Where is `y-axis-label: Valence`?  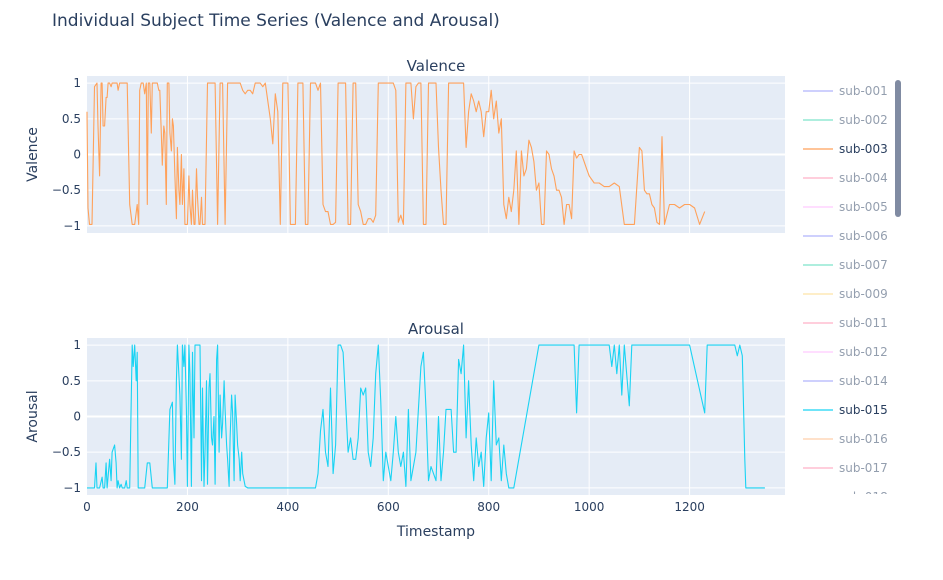
y-axis-label: Valence is located at coordinates (33, 154).